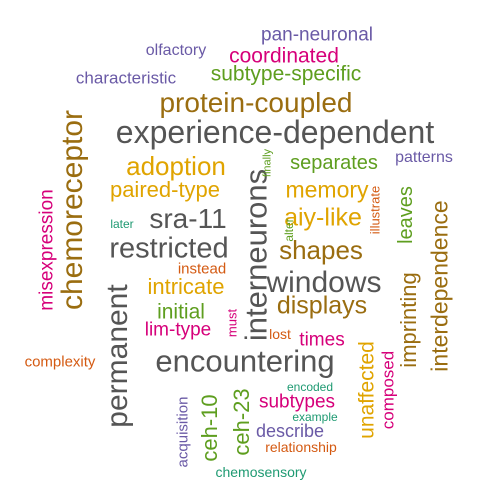 Image resolution: width=500 pixels, height=500 pixels. What do you see at coordinates (317, 35) in the screenshot?
I see `word-pan-neuronal: pan-neuronal` at bounding box center [317, 35].